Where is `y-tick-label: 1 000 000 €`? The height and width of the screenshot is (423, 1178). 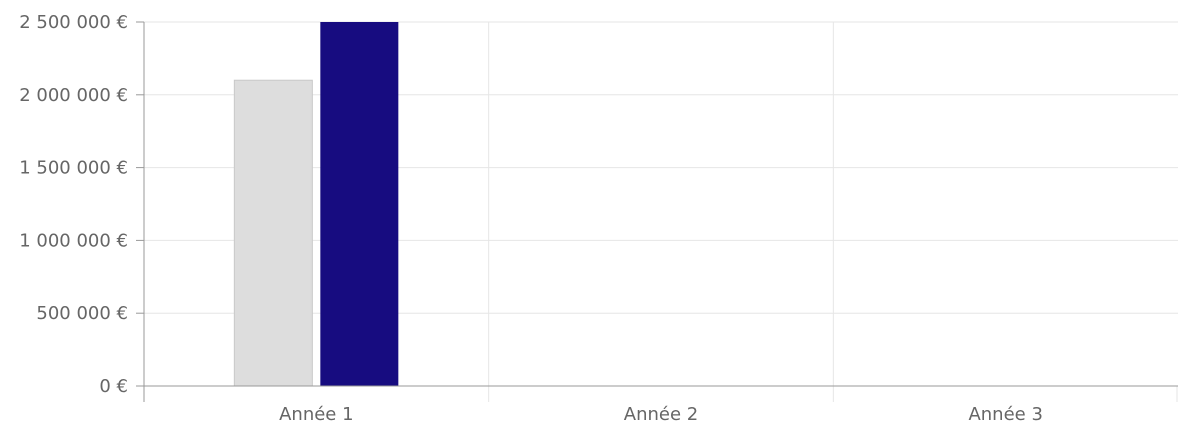 y-tick-label: 1 000 000 € is located at coordinates (73, 240).